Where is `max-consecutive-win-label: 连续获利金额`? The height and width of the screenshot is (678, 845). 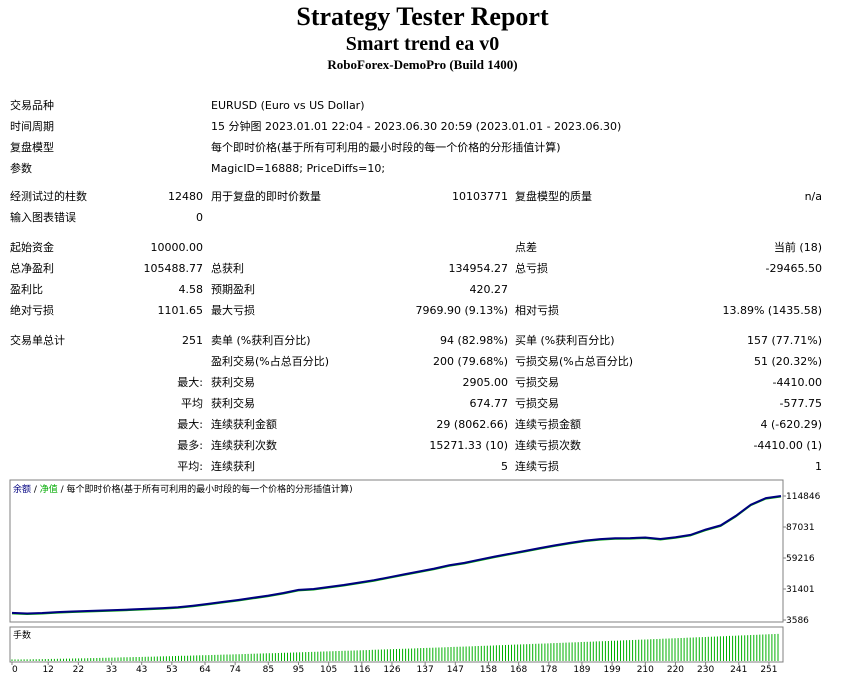
max-consecutive-win-label: 连续获利金额 is located at coordinates (244, 424).